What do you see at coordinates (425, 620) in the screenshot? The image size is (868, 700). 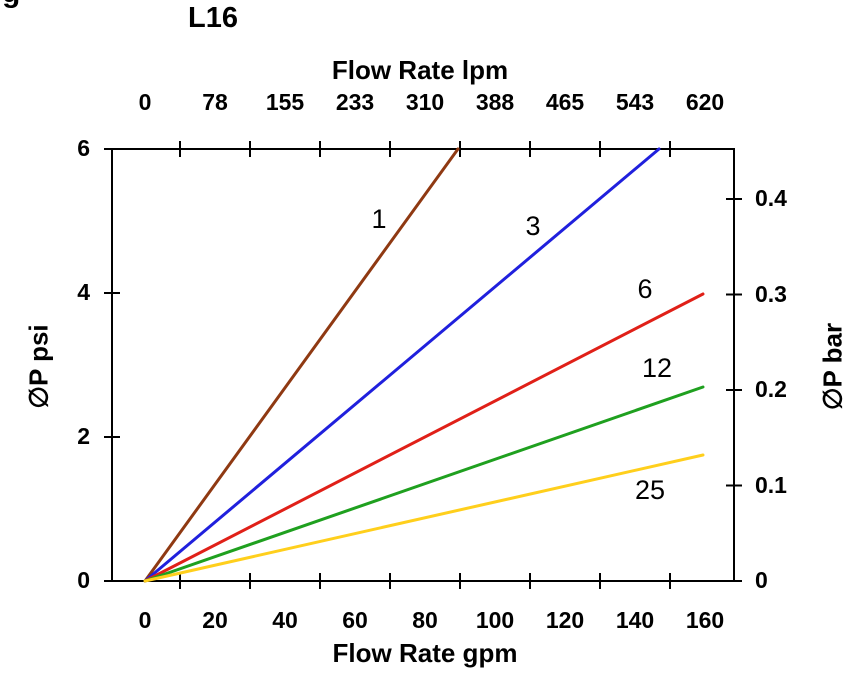 I see `bottom-tick-label: 80` at bounding box center [425, 620].